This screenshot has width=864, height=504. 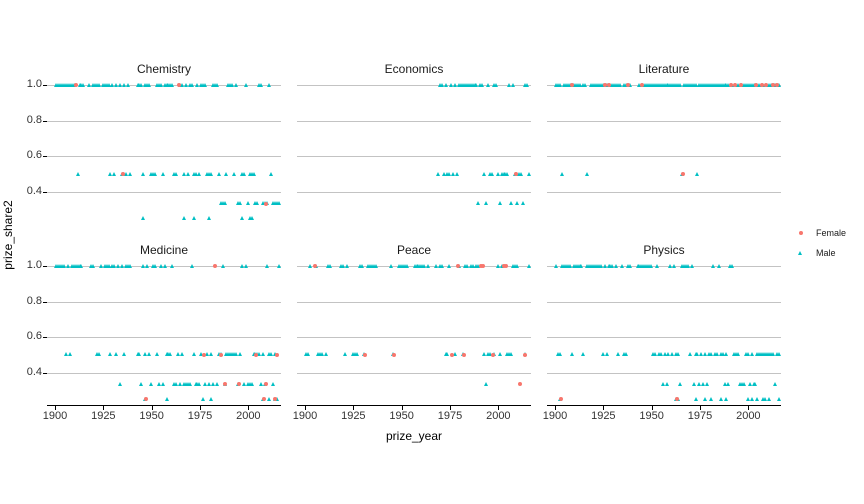 What do you see at coordinates (401, 416) in the screenshot?
I see `x-tick-label: 1950` at bounding box center [401, 416].